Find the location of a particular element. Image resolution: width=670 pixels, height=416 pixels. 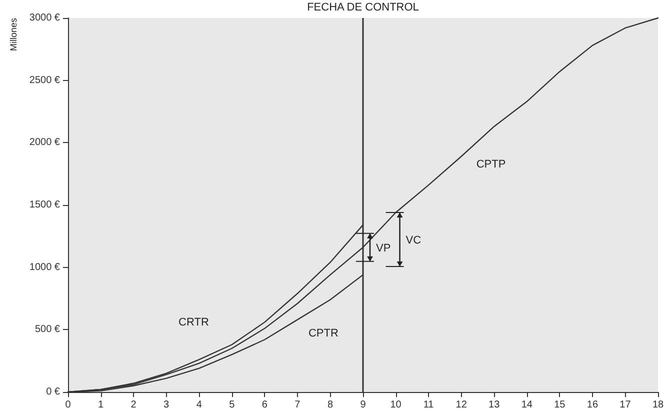

x-tick-label: 15 is located at coordinates (560, 405).